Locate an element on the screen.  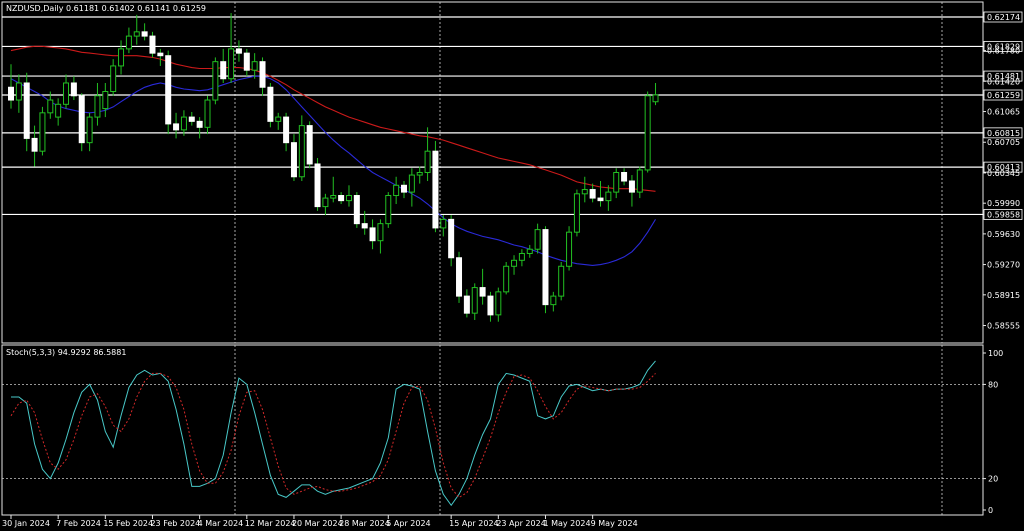
price-tick-label: 0.61829 is located at coordinates (1003, 46).